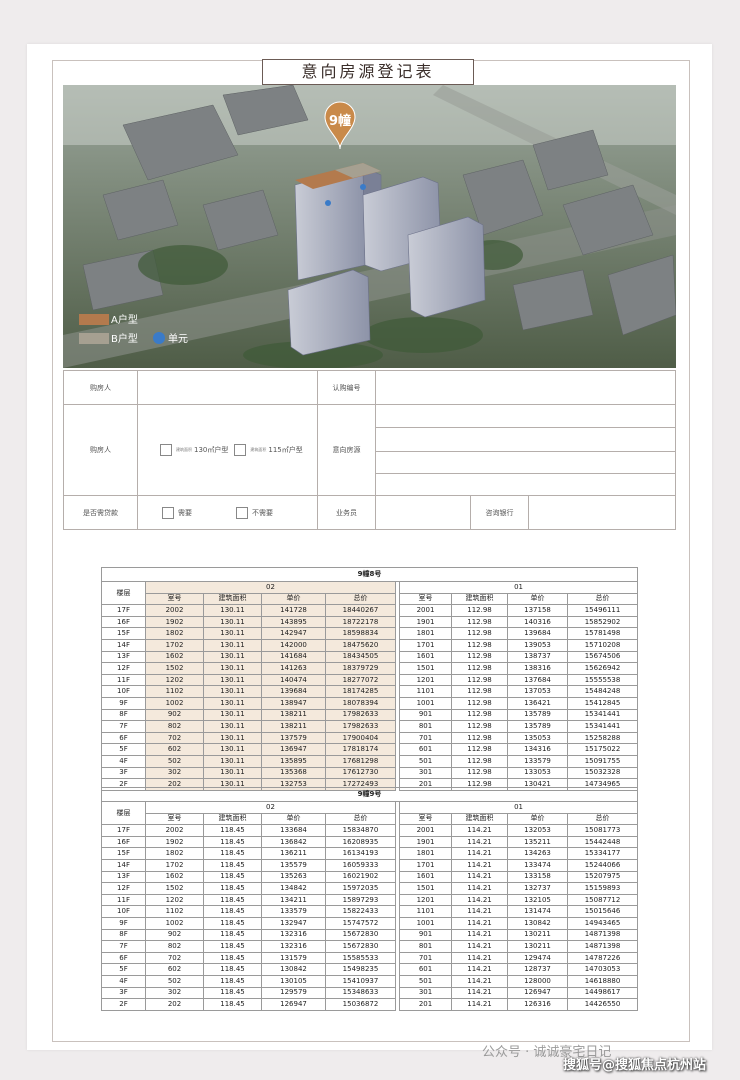 The height and width of the screenshot is (1080, 740). Describe the element at coordinates (537, 622) in the screenshot. I see `price-cell: 140316` at that location.